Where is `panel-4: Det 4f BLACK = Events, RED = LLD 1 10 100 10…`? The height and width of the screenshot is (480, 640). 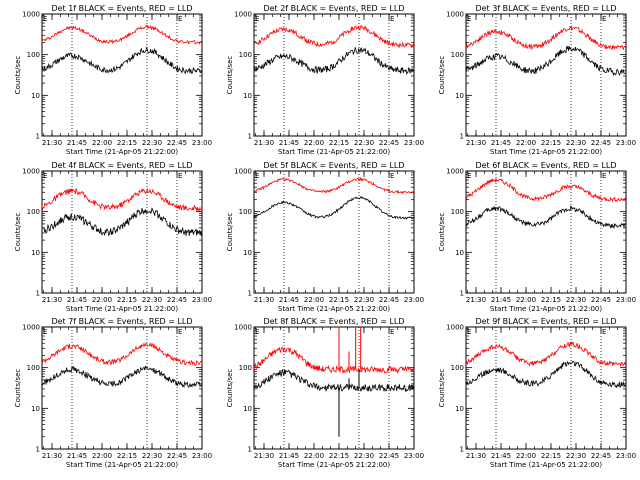 panel-4: Det 4f BLACK = Events, RED = LLD 1 10 100 10… is located at coordinates (113, 237).